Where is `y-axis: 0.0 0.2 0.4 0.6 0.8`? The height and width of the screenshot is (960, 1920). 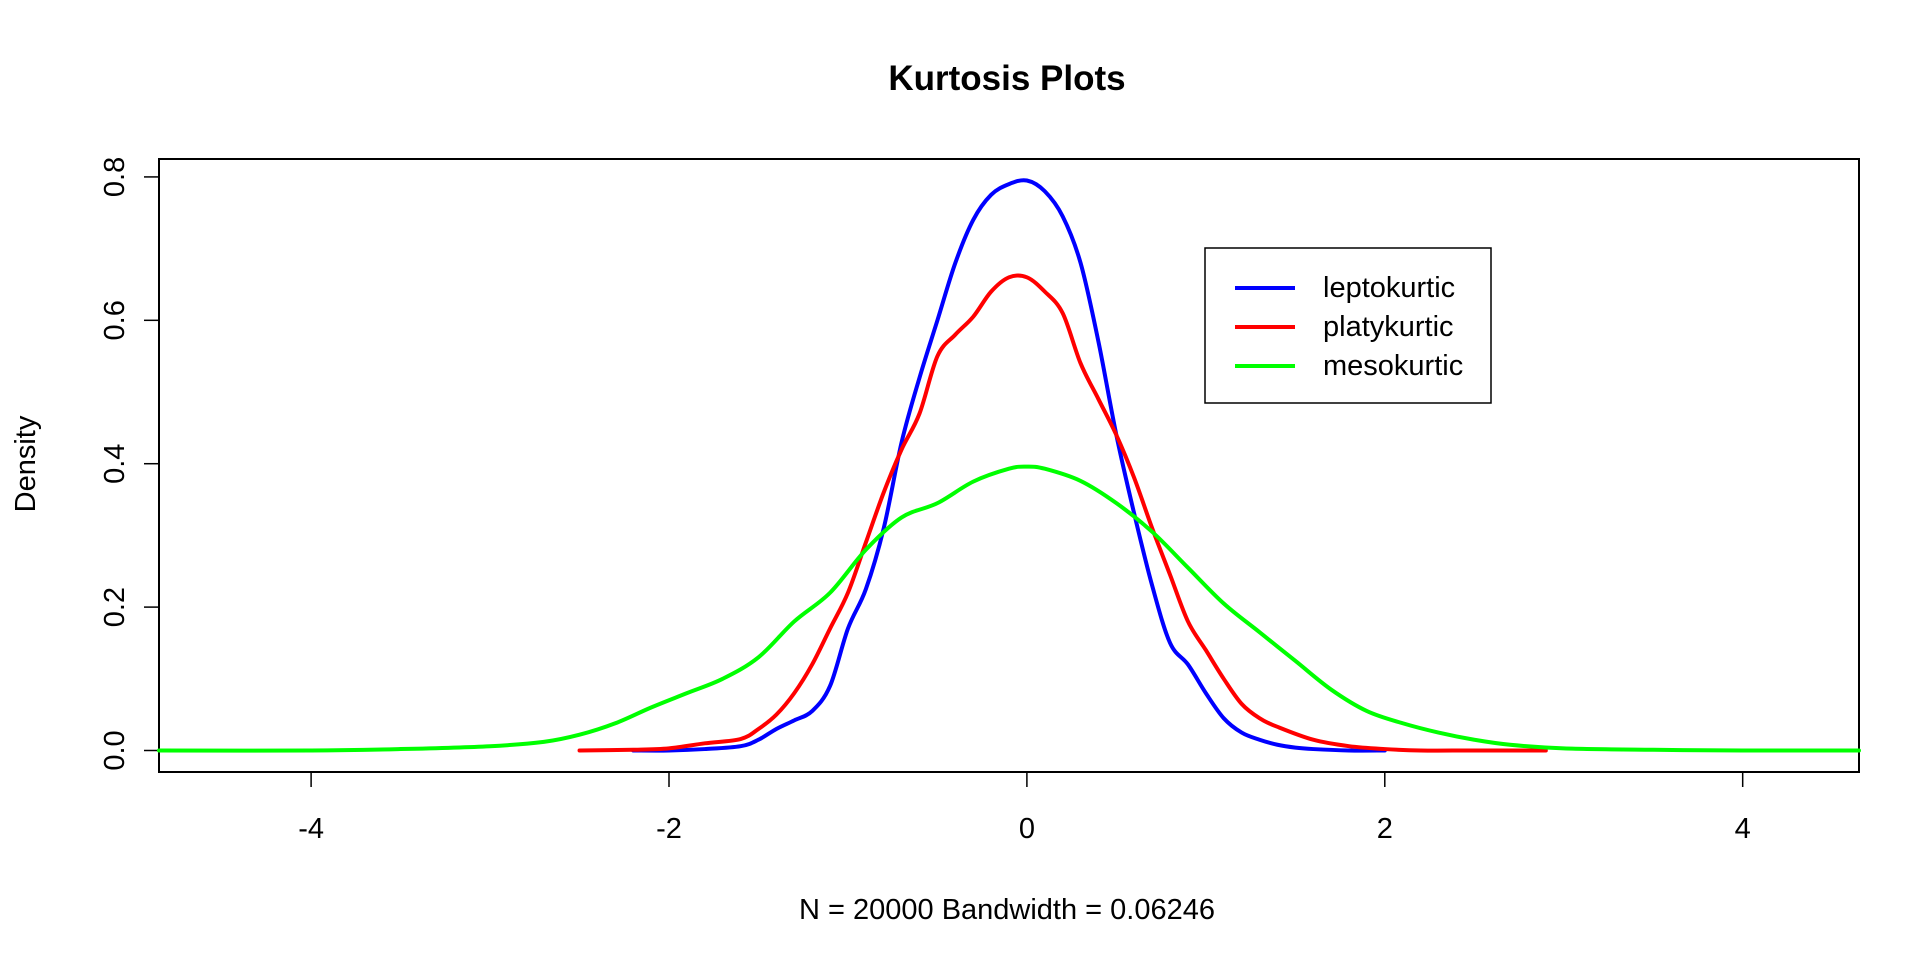
y-axis: 0.0 0.2 0.4 0.6 0.8 is located at coordinates (129, 464).